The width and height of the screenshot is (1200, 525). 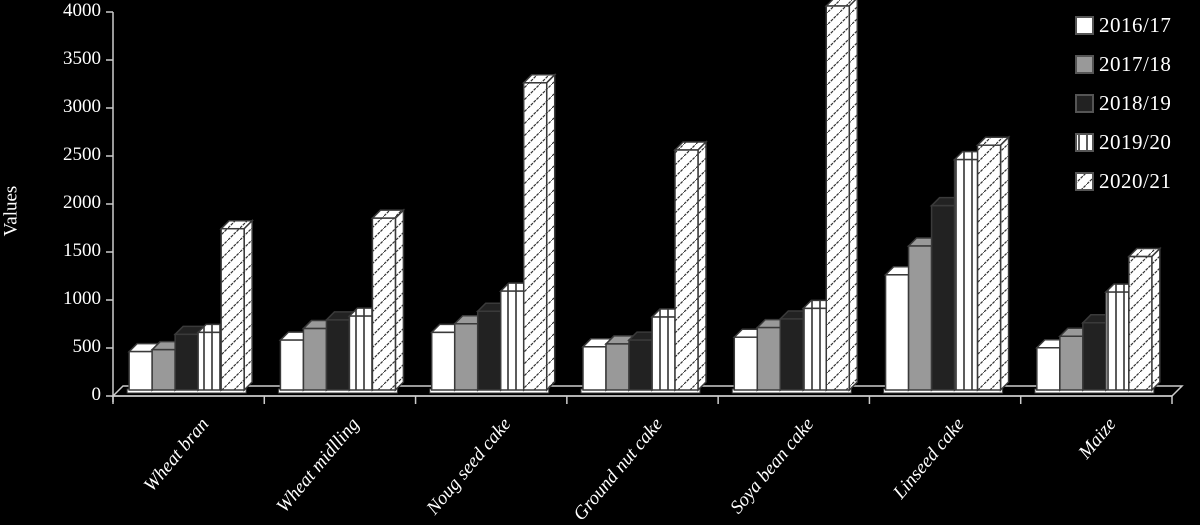 What do you see at coordinates (82, 250) in the screenshot?
I see `y-tick-label: 1500` at bounding box center [82, 250].